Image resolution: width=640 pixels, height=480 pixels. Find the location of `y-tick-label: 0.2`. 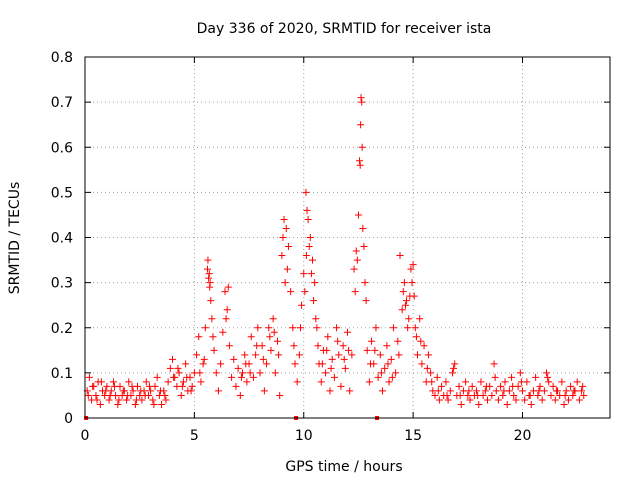

y-tick-label: 0.2 is located at coordinates (62, 329).